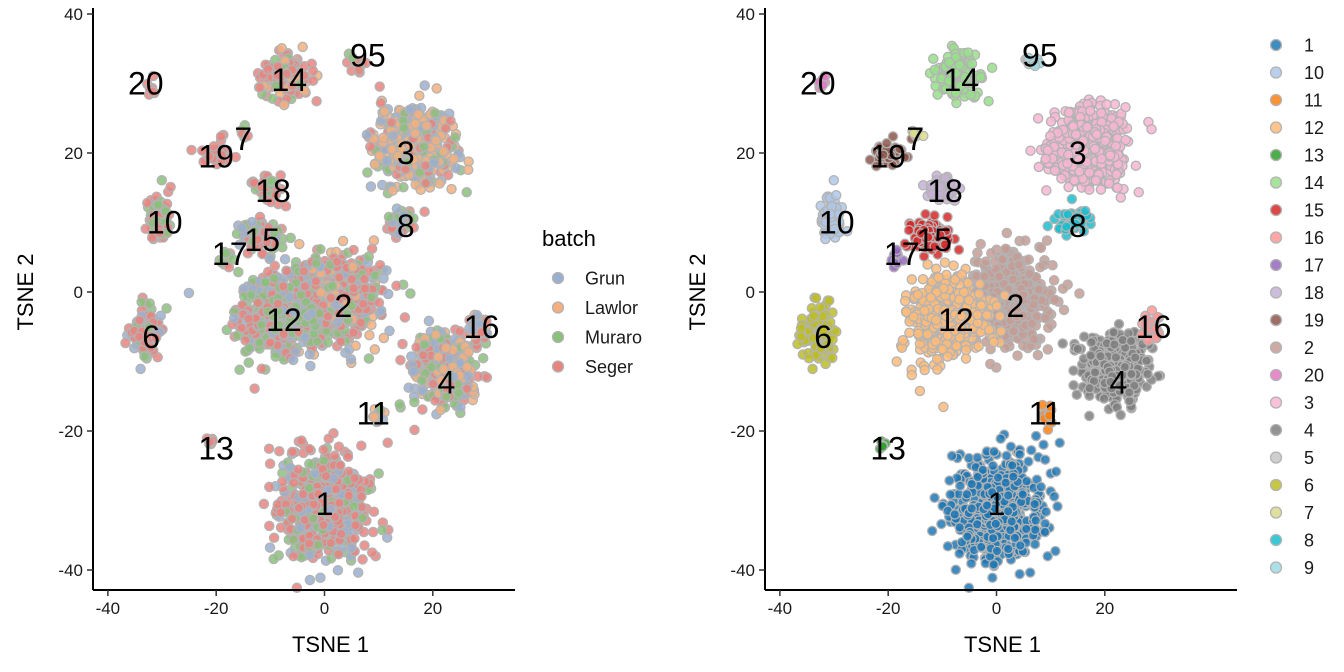  I want to click on cluster-label: 13, so click(216, 448).